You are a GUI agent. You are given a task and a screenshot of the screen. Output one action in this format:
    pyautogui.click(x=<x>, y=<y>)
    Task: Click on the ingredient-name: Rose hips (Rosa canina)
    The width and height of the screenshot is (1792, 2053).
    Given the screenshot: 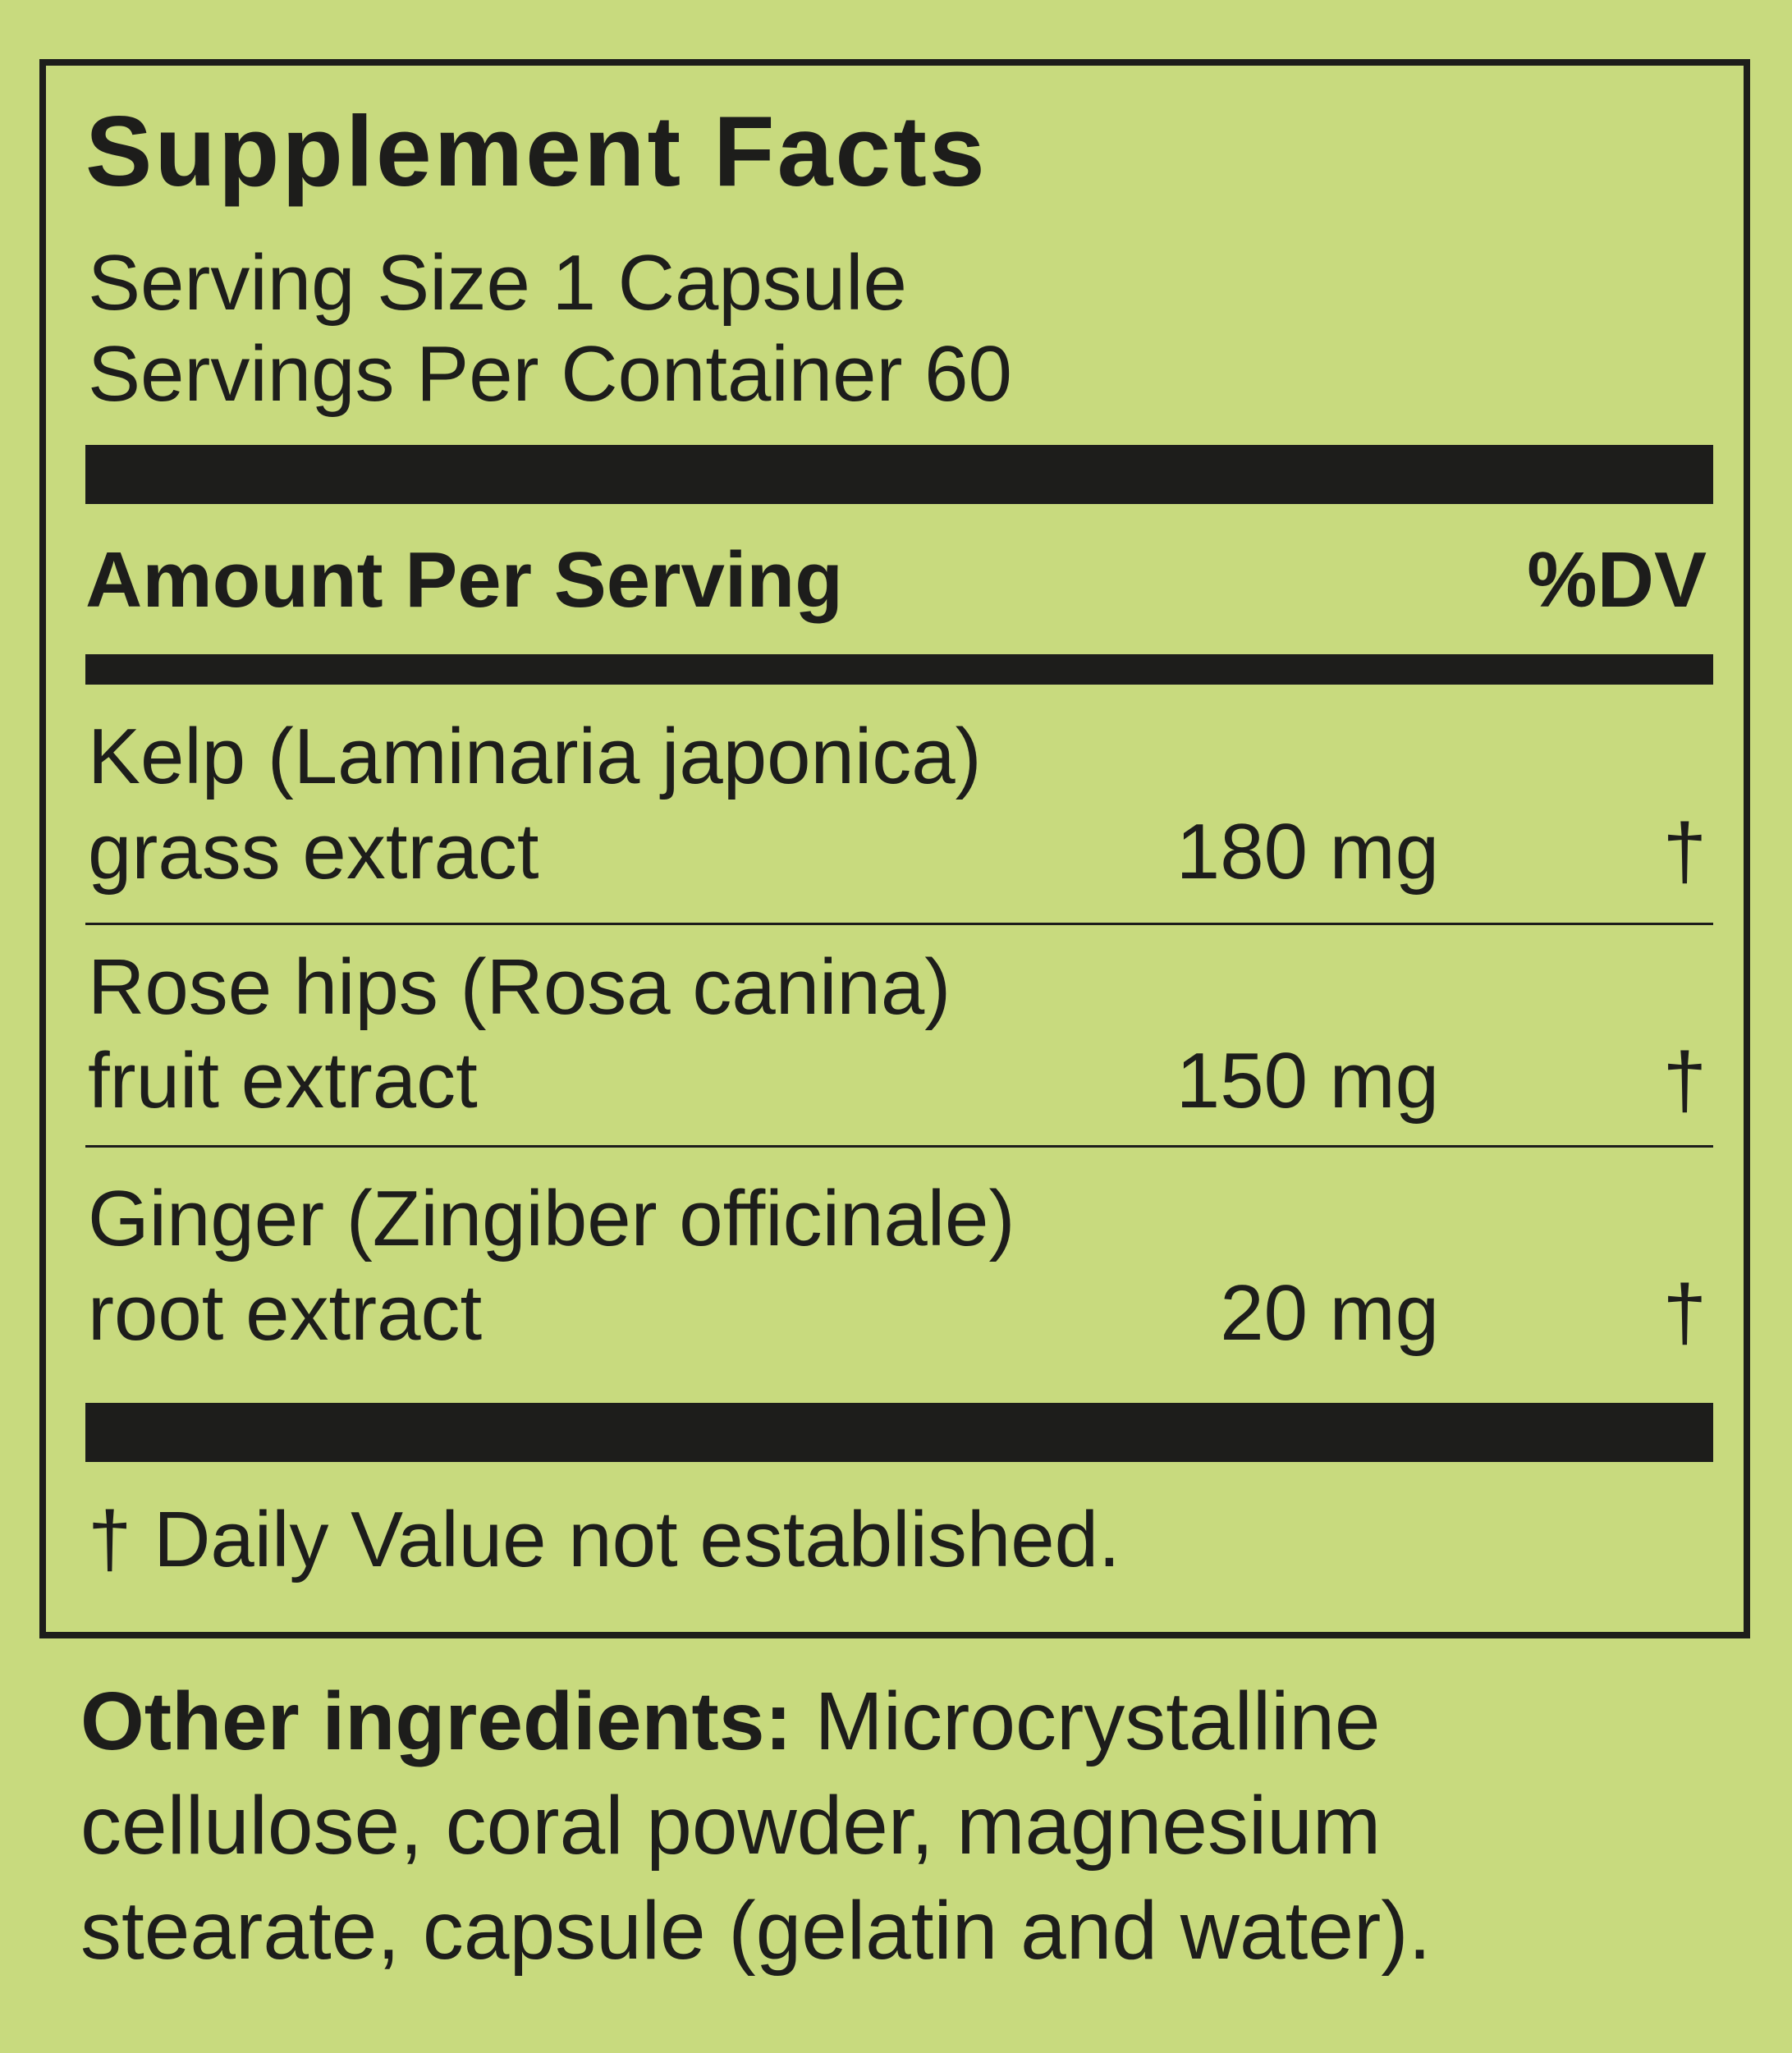 What is the action you would take?
    pyautogui.click(x=519, y=987)
    